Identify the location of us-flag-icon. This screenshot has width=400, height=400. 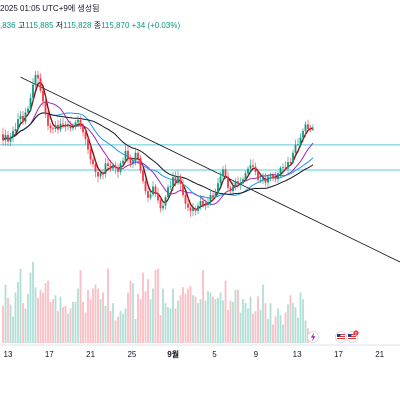
(341, 337).